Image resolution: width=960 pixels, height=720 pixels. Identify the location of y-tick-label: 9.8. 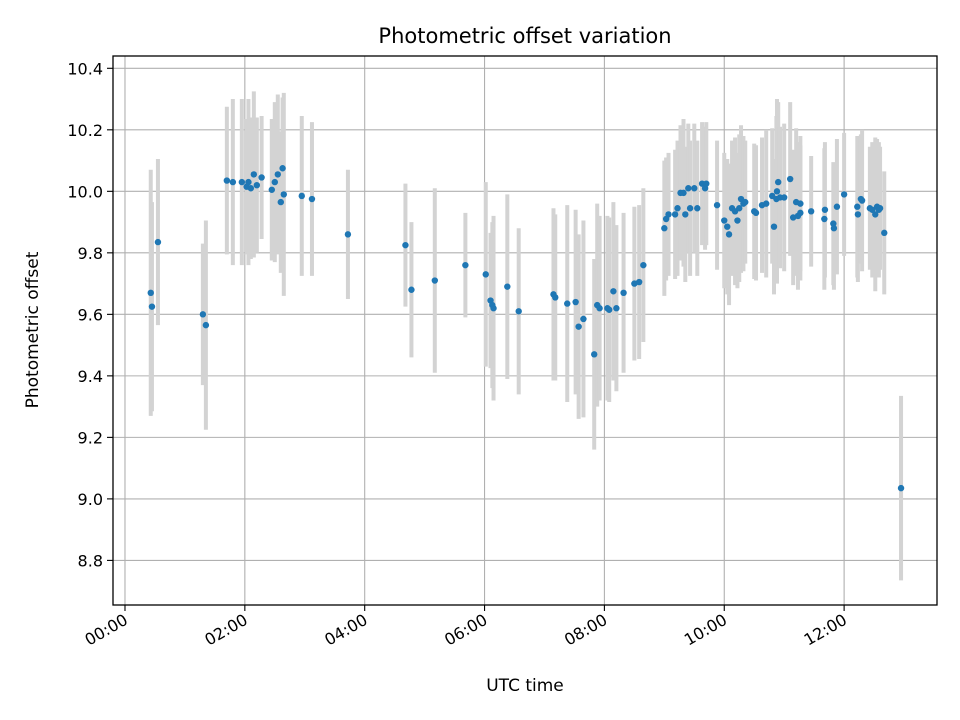
(90, 253).